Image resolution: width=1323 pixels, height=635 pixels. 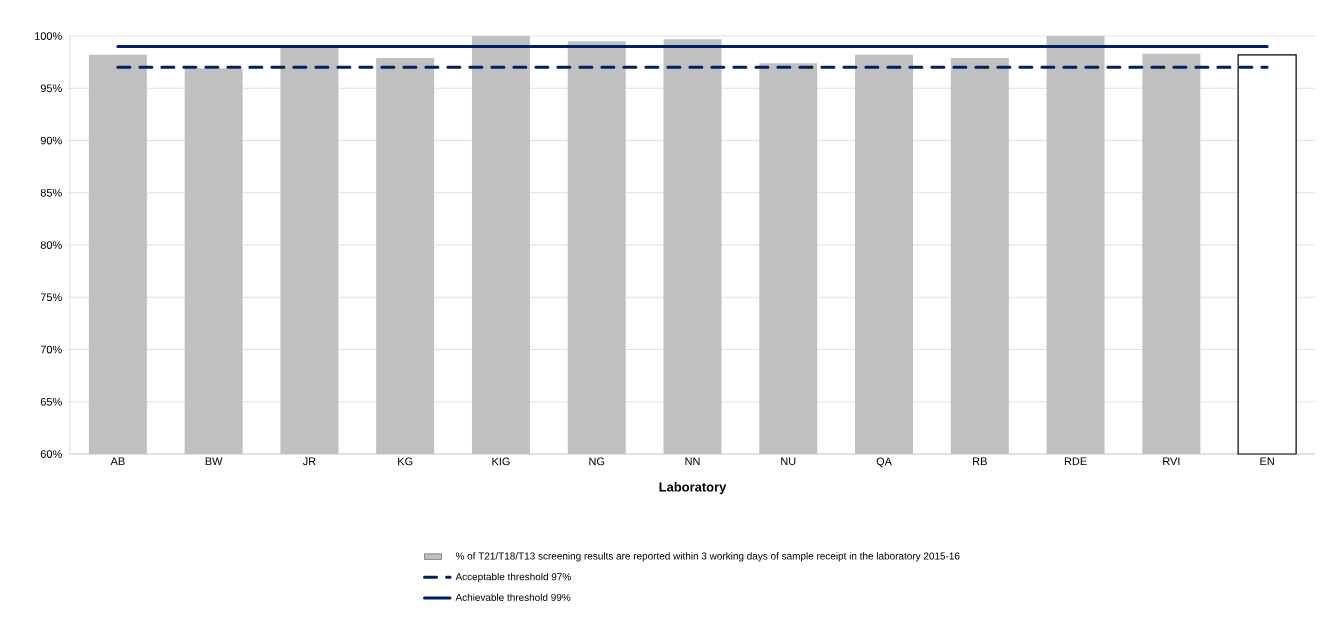 What do you see at coordinates (693, 488) in the screenshot?
I see `x-axis-title: Laboratory` at bounding box center [693, 488].